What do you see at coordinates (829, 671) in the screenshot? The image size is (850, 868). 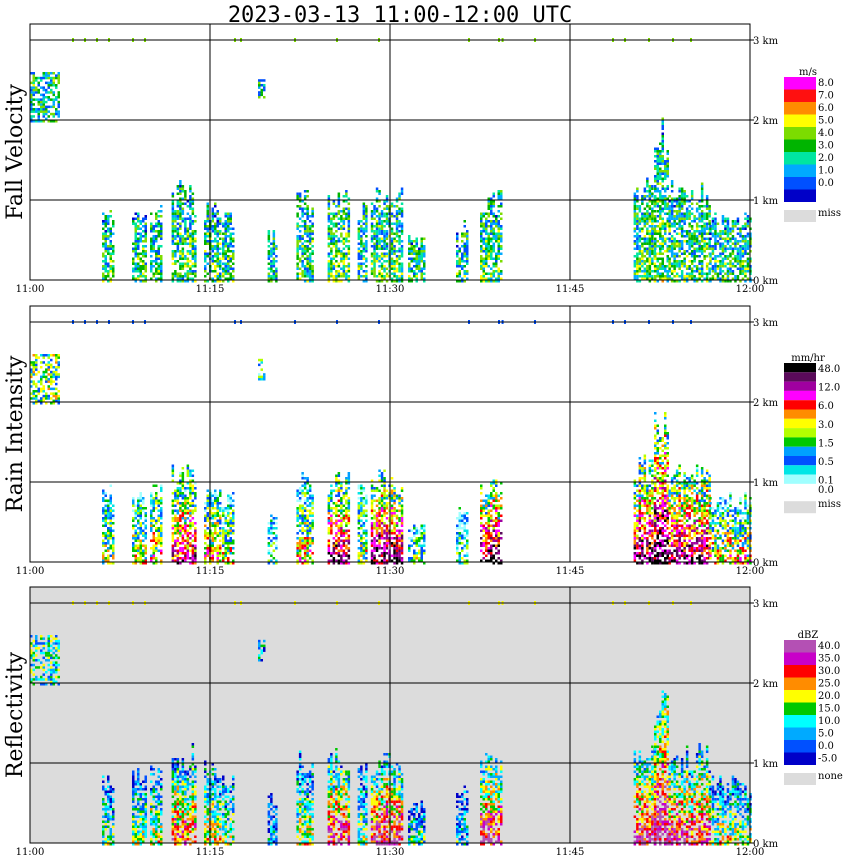 I see `colorbar-label: 30.0` at bounding box center [829, 671].